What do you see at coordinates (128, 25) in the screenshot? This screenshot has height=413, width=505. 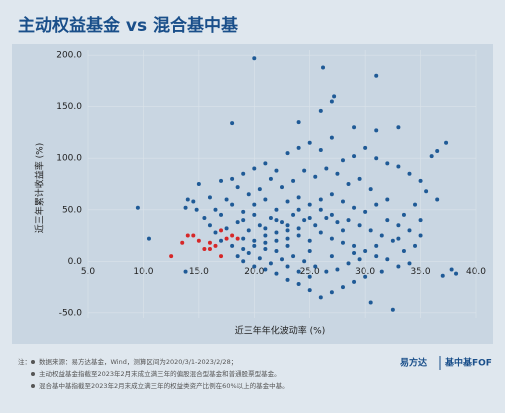 I see `chart-title: 主动权益基金 vs 混合基中基` at bounding box center [128, 25].